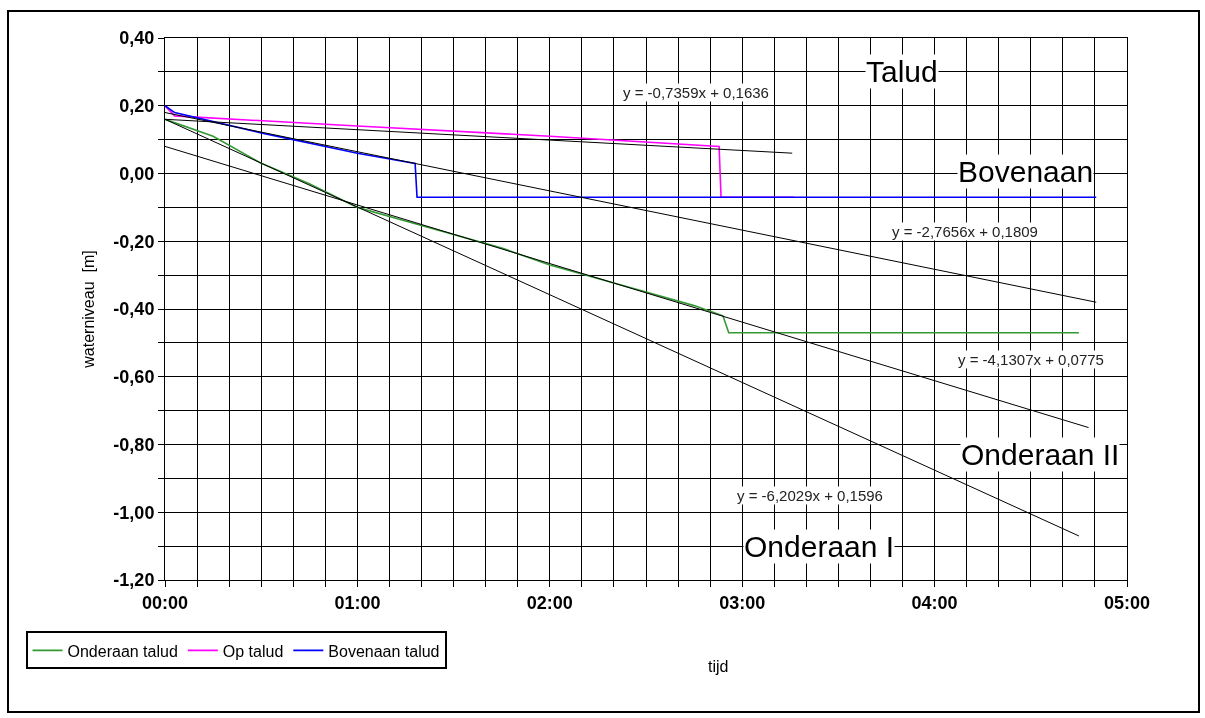  I want to click on annotation: Talud, so click(902, 71).